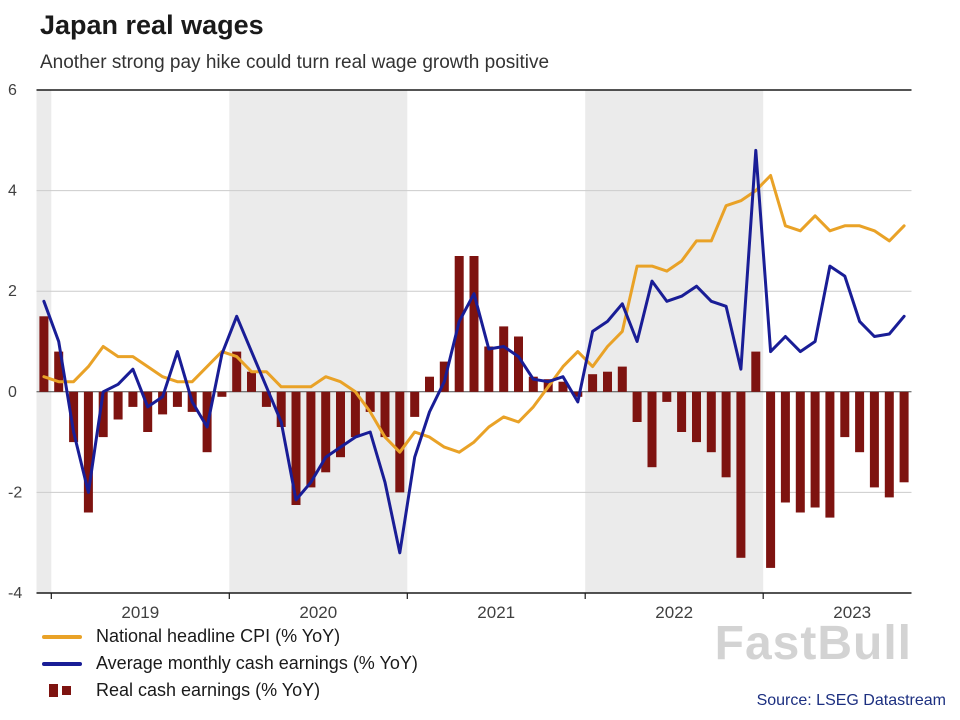 The height and width of the screenshot is (720, 960). Describe the element at coordinates (15, 593) in the screenshot. I see `svg-text: -4` at that location.